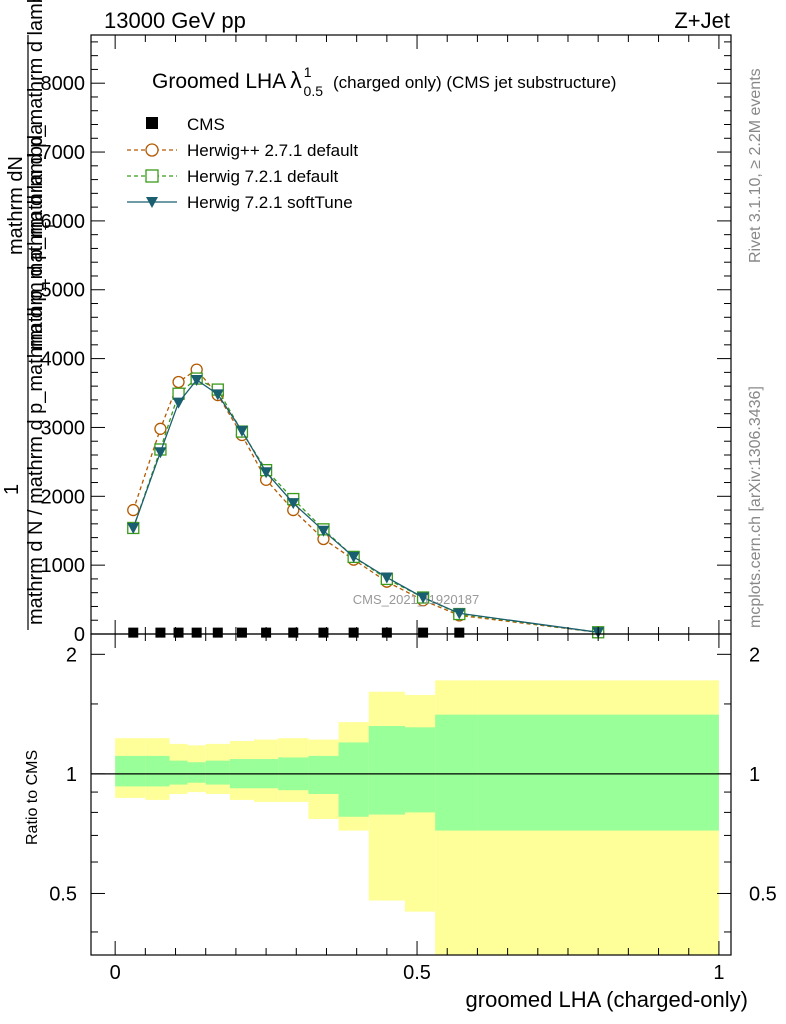 The height and width of the screenshot is (1024, 786). What do you see at coordinates (365, 505) in the screenshot?
I see `series-line-herwig-7-2-1-default` at bounding box center [365, 505].